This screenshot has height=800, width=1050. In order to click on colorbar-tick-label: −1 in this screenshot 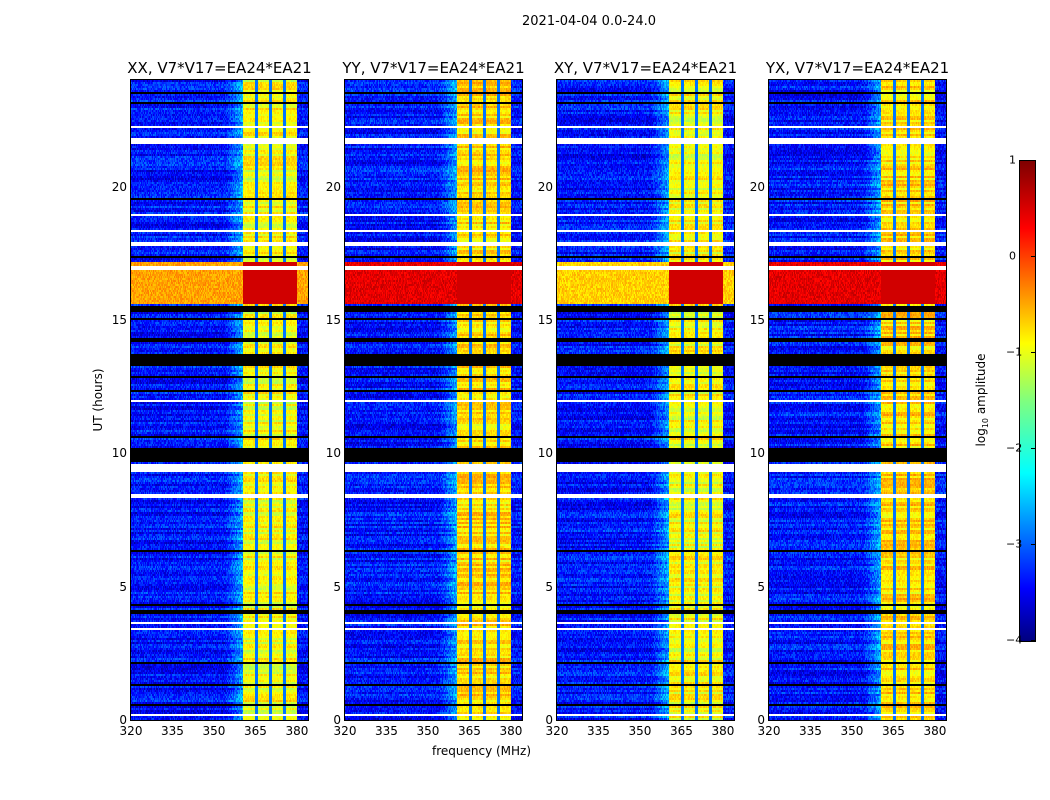, I will do `click(1014, 352)`.